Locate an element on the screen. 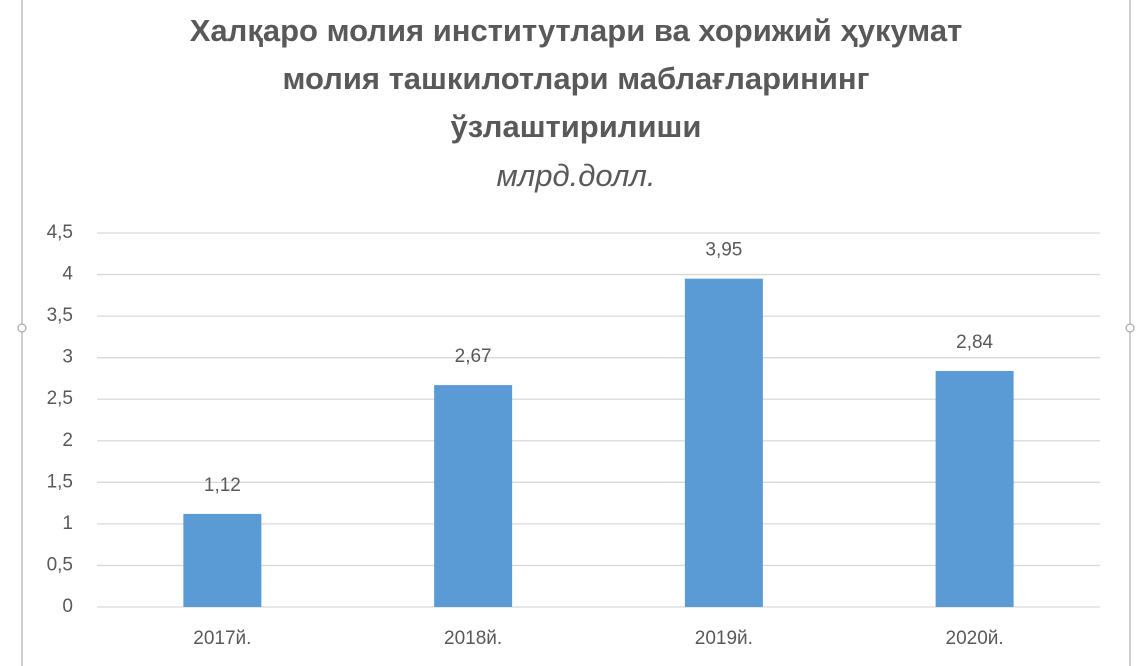 This screenshot has height=666, width=1143. chart-subtitle: млрд.долл. is located at coordinates (576, 175).